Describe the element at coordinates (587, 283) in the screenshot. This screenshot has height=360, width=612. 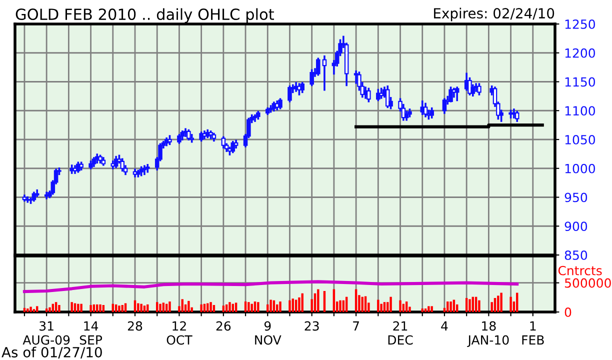
I see `y-tick-label: 500000` at that location.